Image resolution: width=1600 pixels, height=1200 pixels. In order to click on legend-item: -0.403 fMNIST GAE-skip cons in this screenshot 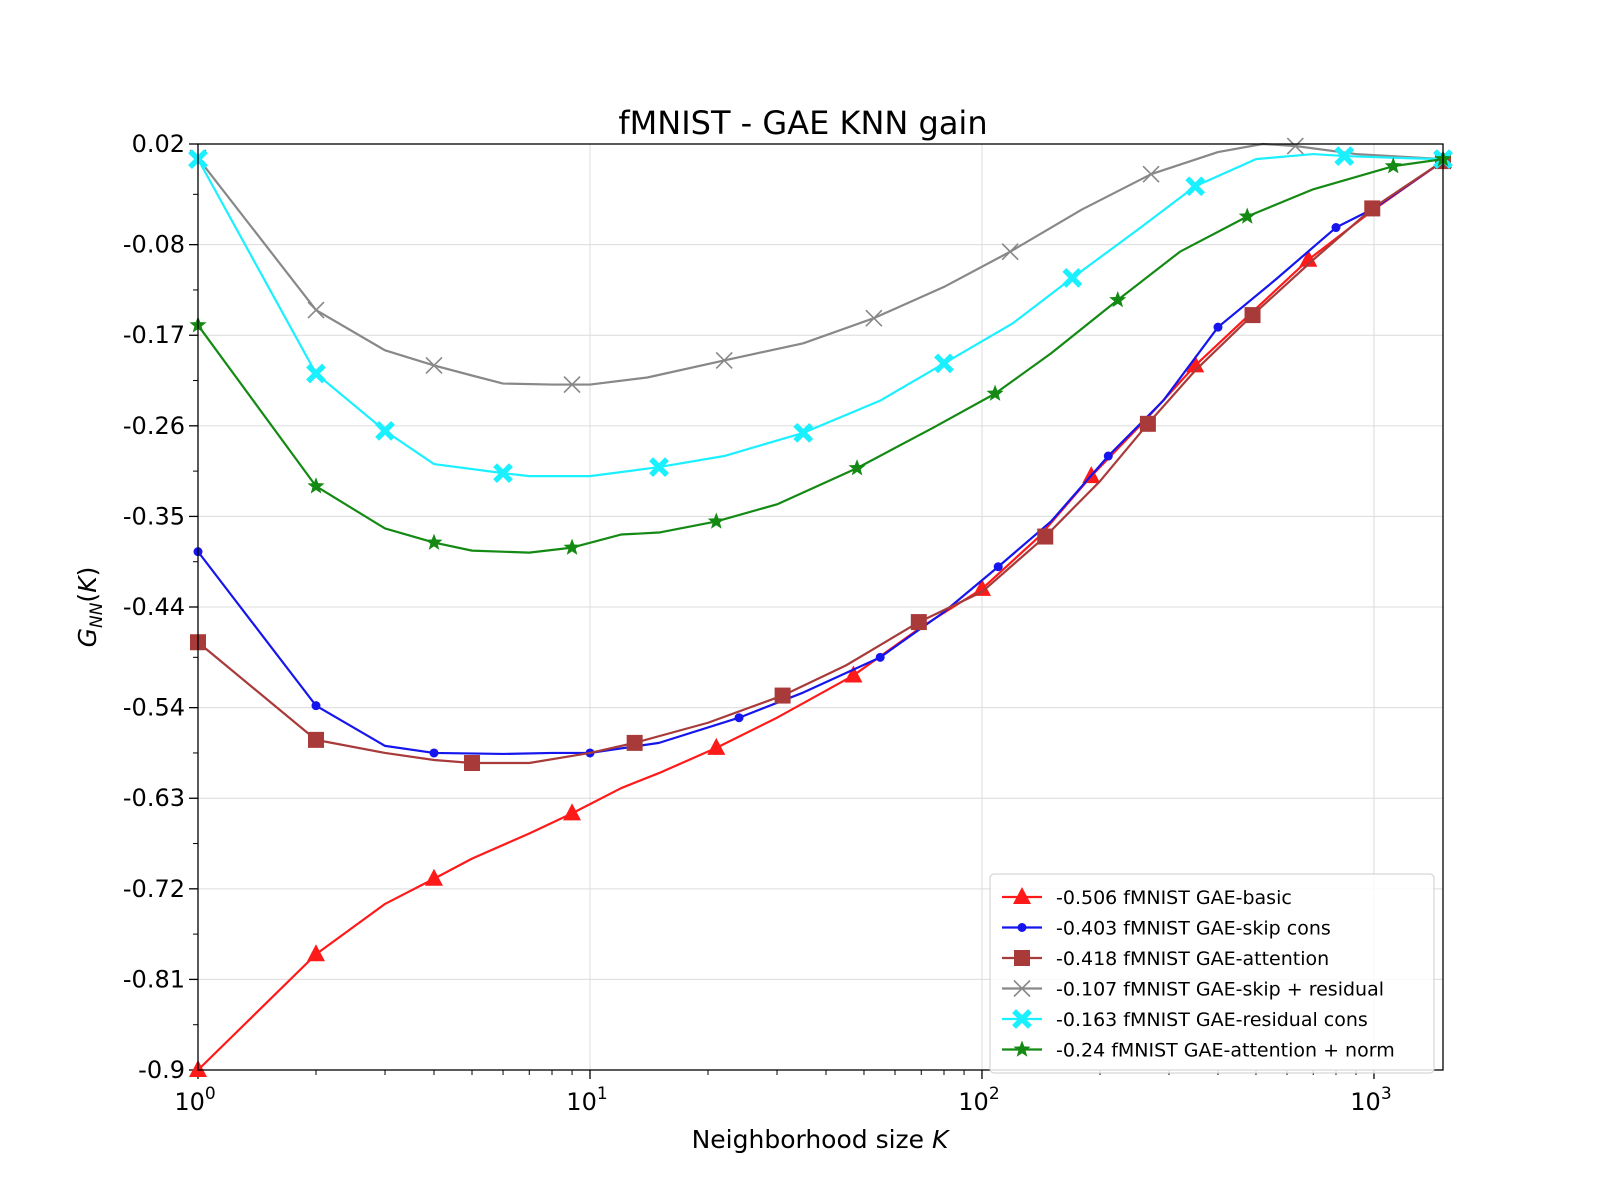, I will do `click(1166, 929)`.